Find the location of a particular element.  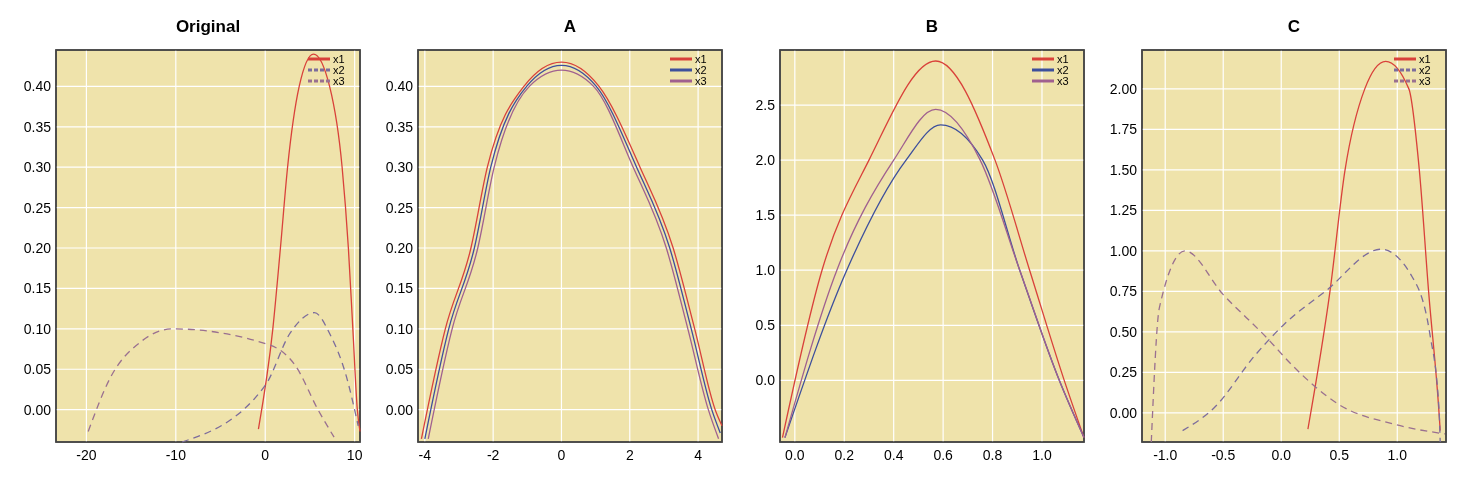

y-tick-label: 1.50 is located at coordinates (1123, 169).